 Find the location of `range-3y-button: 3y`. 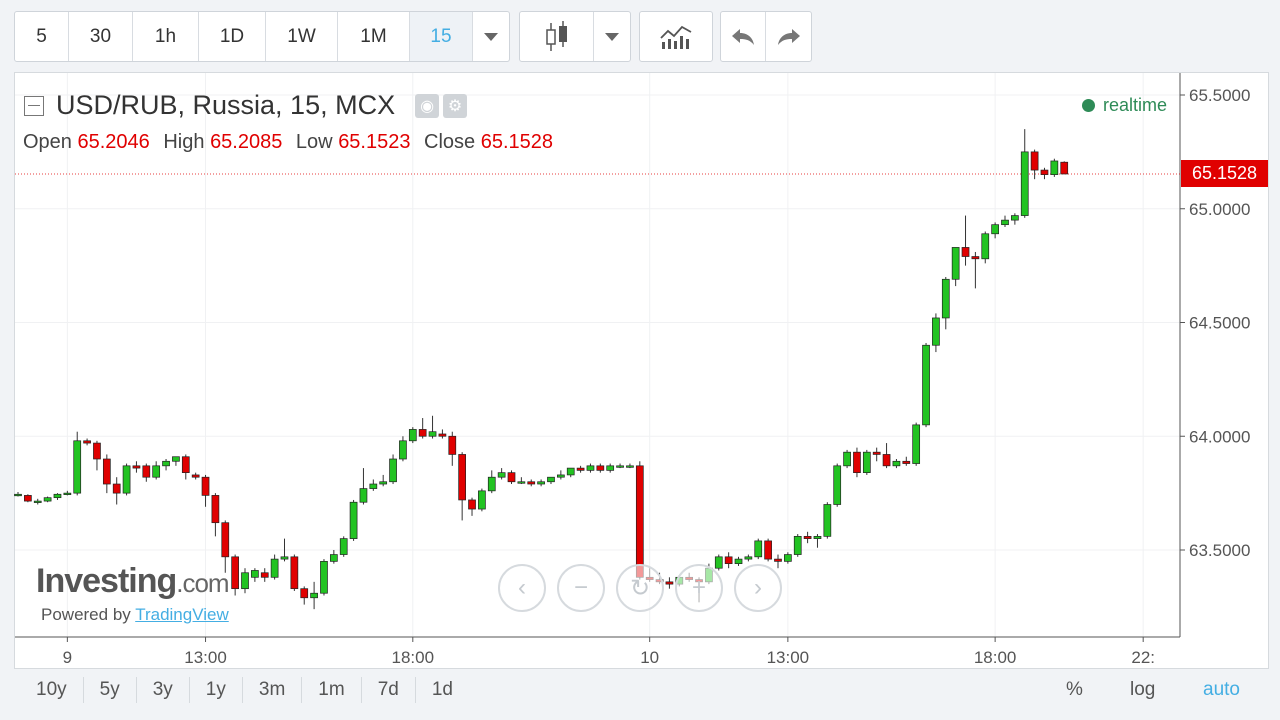

range-3y-button: 3y is located at coordinates (163, 689).